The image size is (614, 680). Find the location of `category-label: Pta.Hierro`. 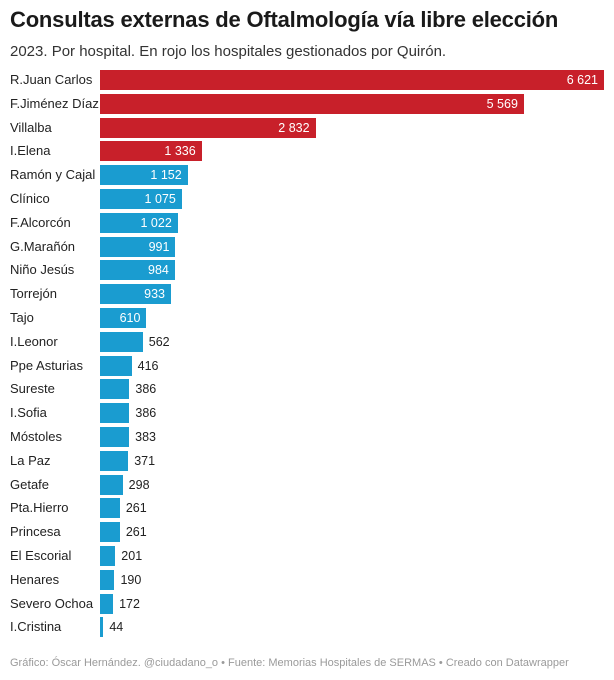

category-label: Pta.Hierro is located at coordinates (39, 508).